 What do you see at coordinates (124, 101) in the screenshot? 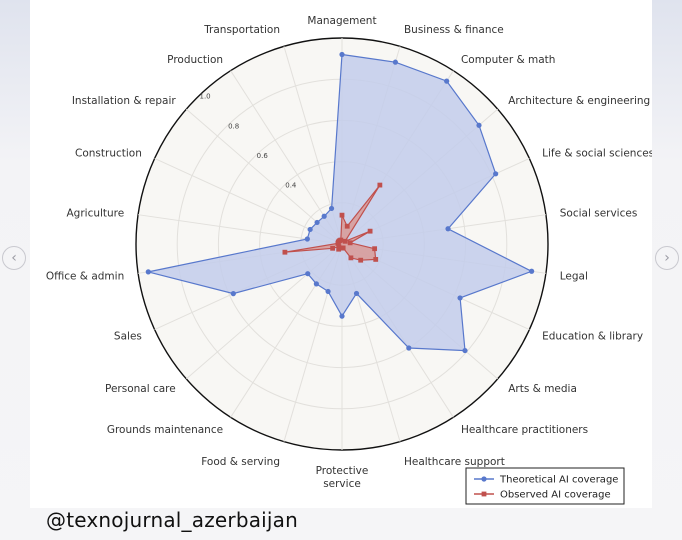
I see `category-label: Installation & repair` at bounding box center [124, 101].